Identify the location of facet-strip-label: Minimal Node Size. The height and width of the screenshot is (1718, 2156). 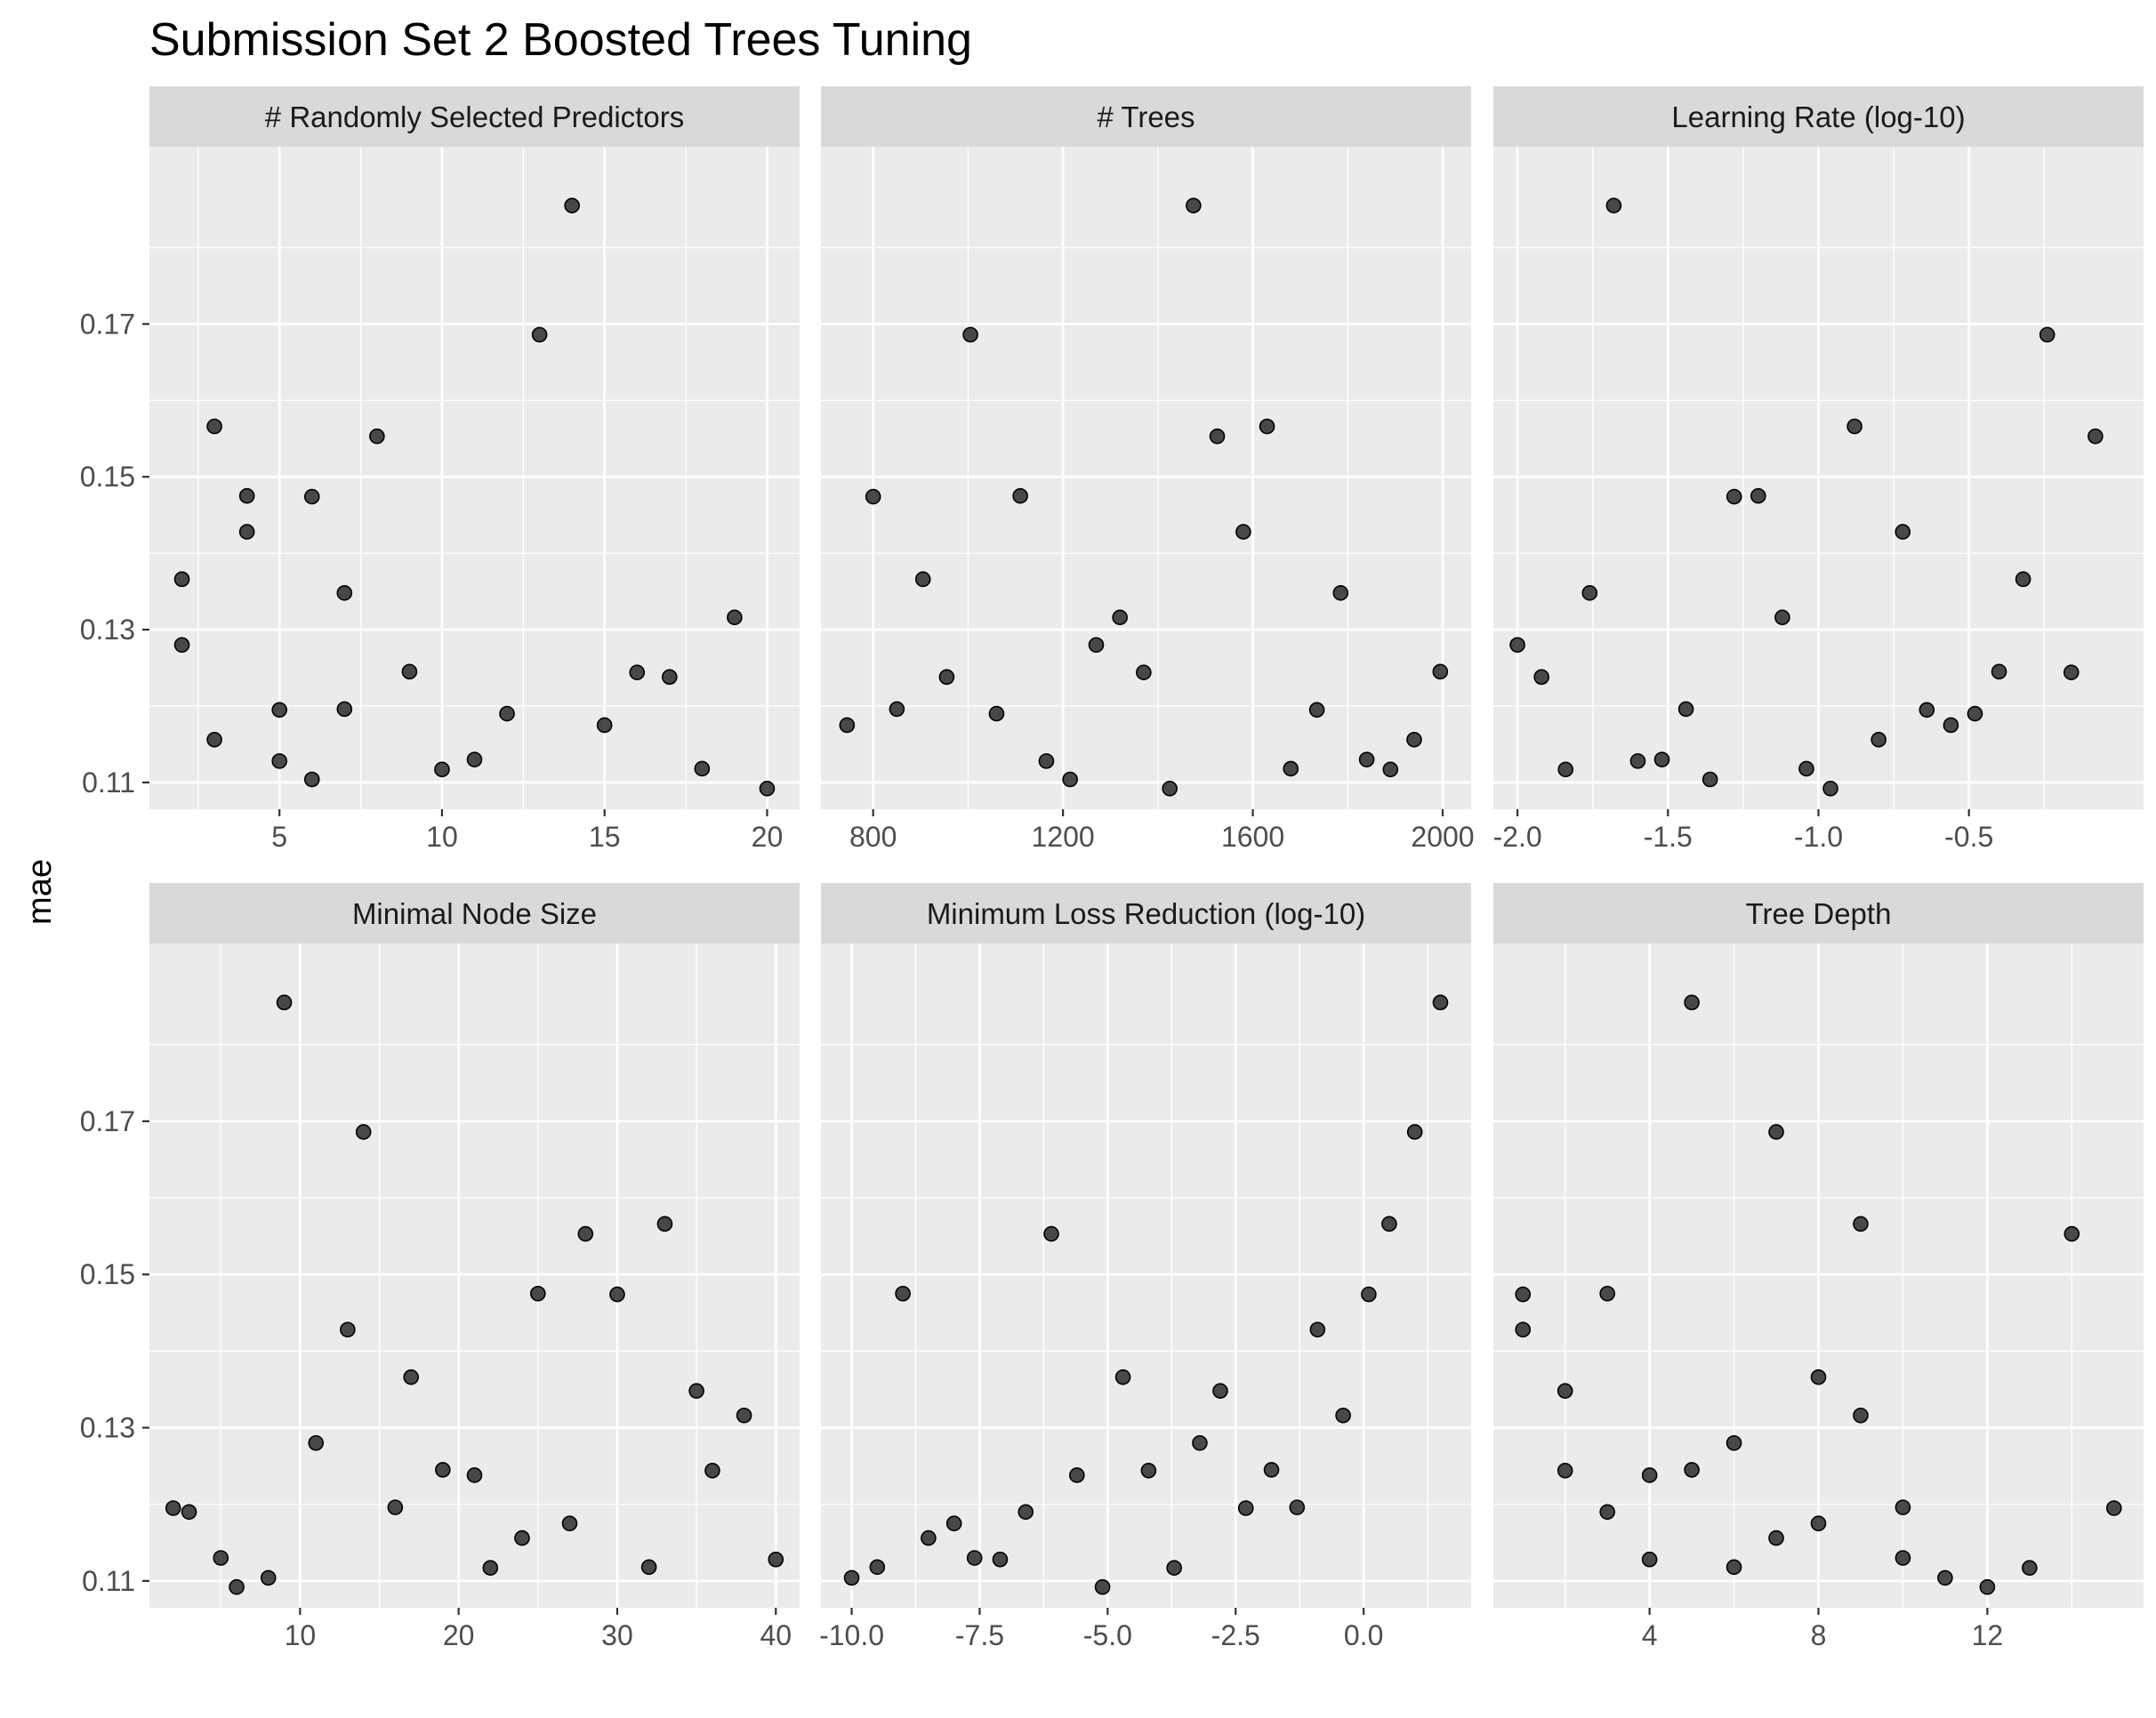
(475, 913).